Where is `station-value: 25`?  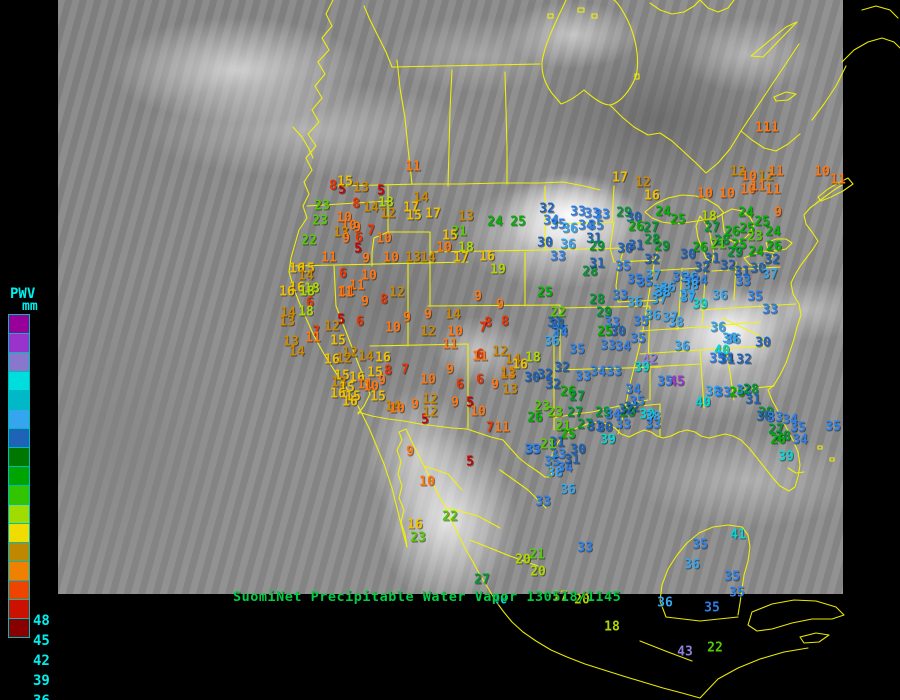
station-value: 25 is located at coordinates (739, 245).